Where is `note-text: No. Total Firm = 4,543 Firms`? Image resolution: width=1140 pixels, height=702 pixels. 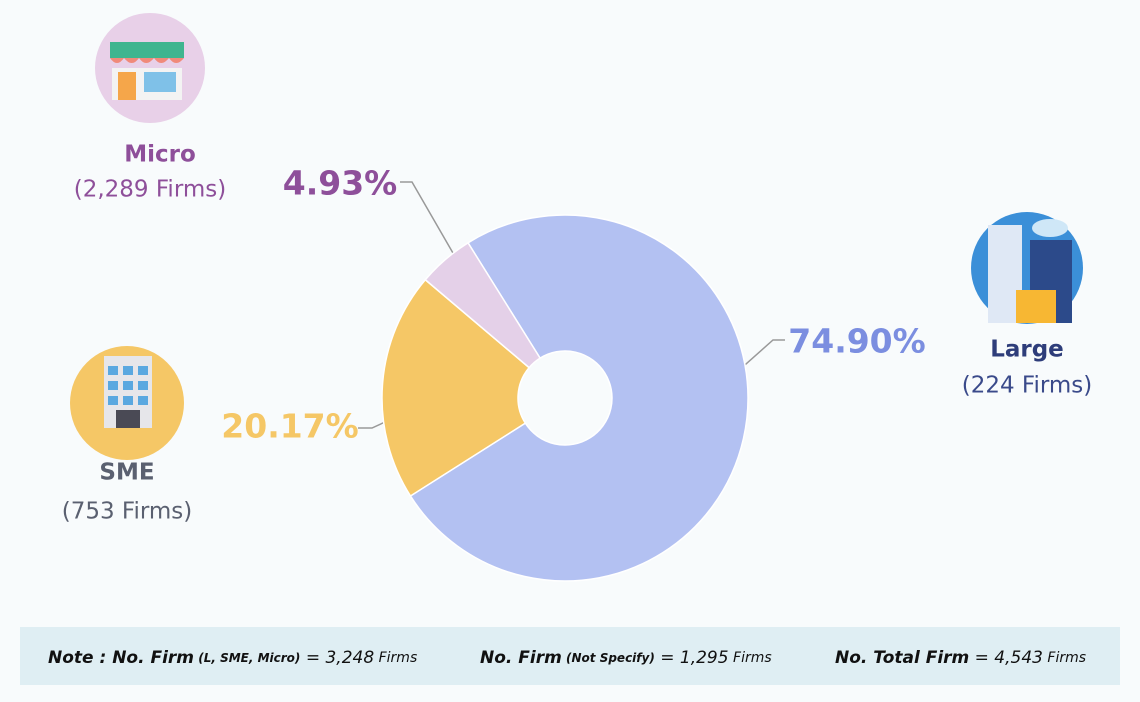
note-text: No. Total Firm = 4,543 Firms is located at coordinates (960, 658).